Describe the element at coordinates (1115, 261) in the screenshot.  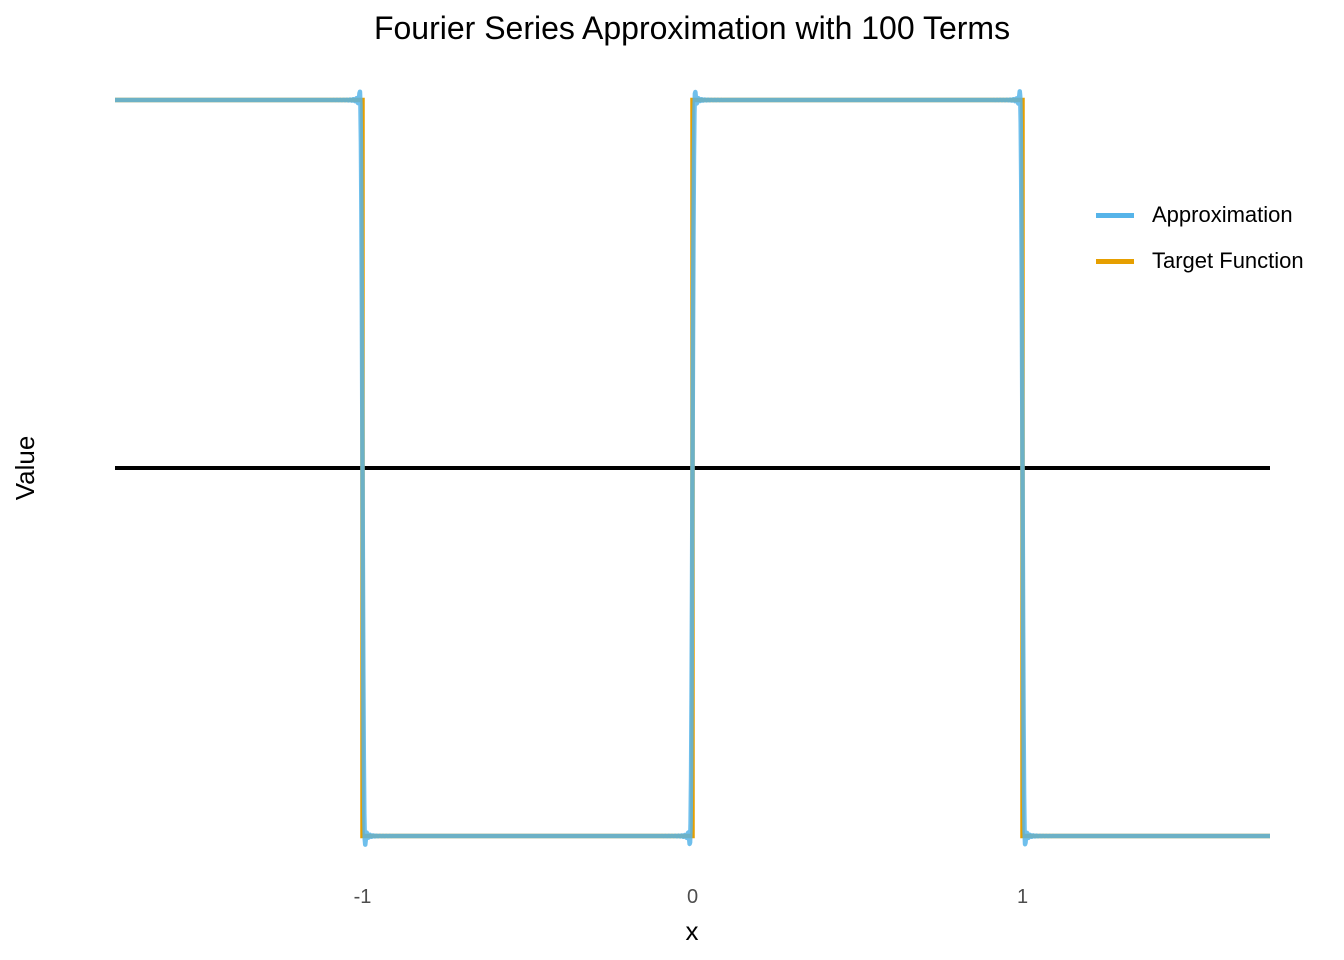
I see `legend-key-target-function` at that location.